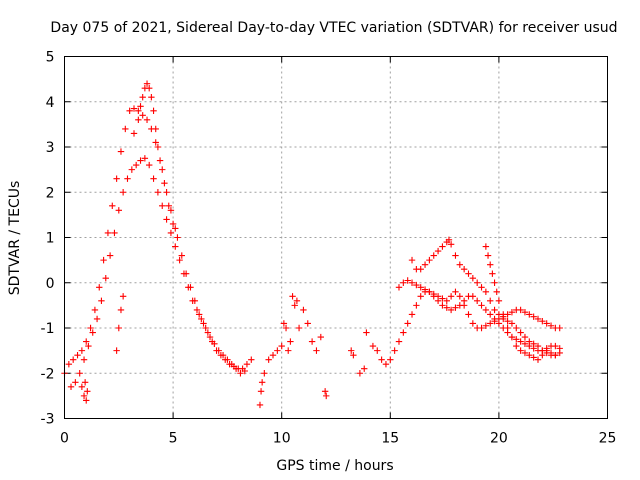 The height and width of the screenshot is (480, 640). Describe the element at coordinates (334, 466) in the screenshot. I see `x-axis-label: GPS time / hours` at that location.